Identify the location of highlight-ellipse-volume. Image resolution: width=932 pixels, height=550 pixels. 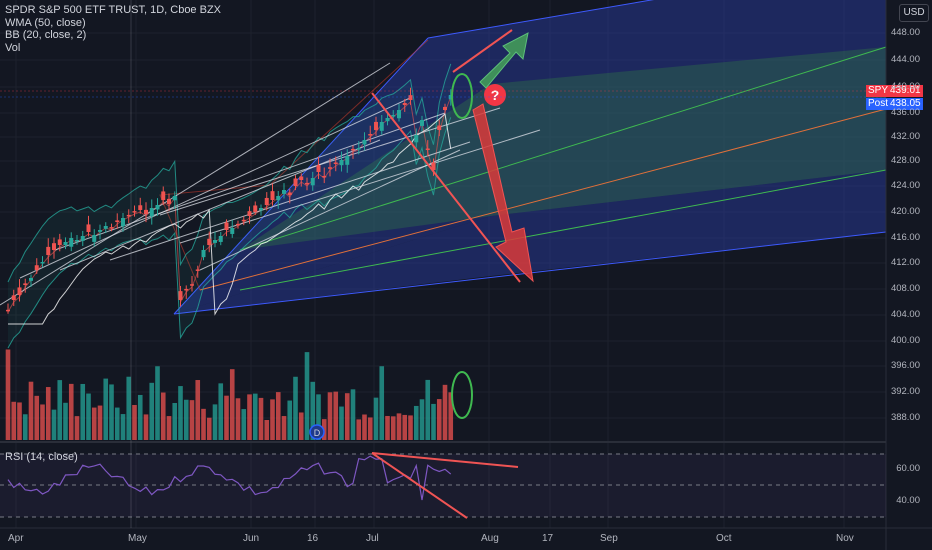
(462, 395).